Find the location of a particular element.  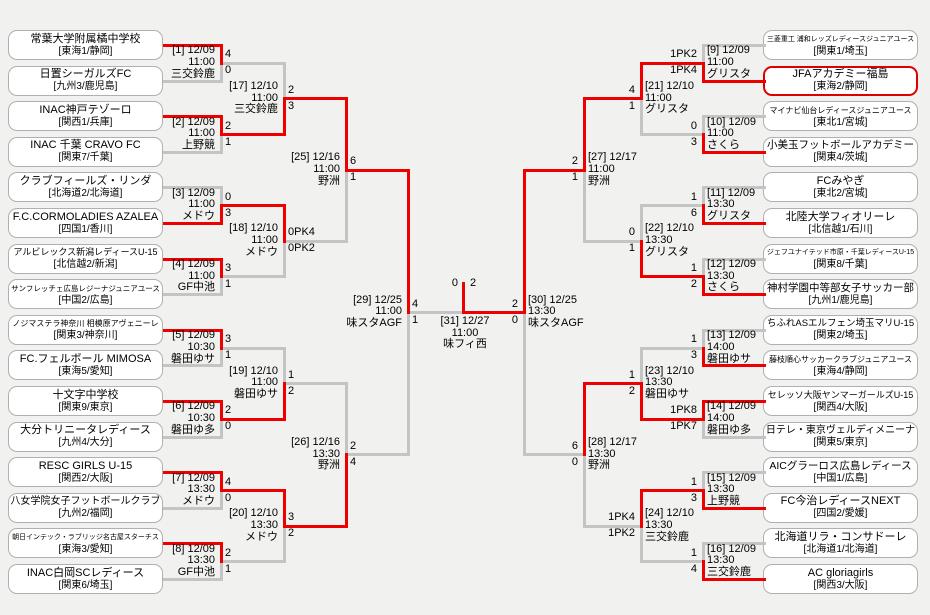

team-region: [関西4/大阪] is located at coordinates (840, 407).